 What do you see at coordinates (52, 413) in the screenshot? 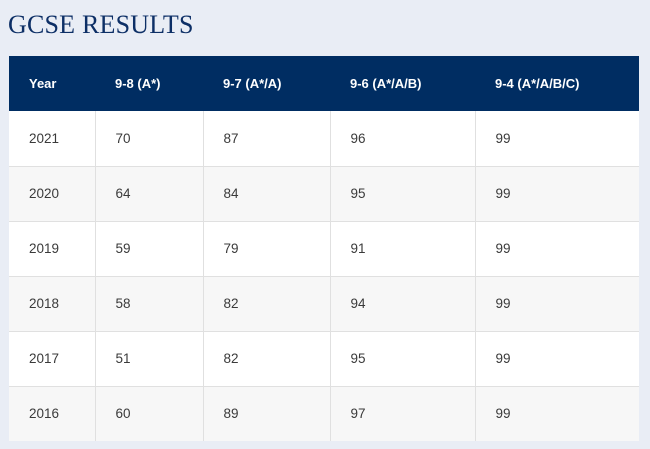
I see `cell-year: 2016` at bounding box center [52, 413].